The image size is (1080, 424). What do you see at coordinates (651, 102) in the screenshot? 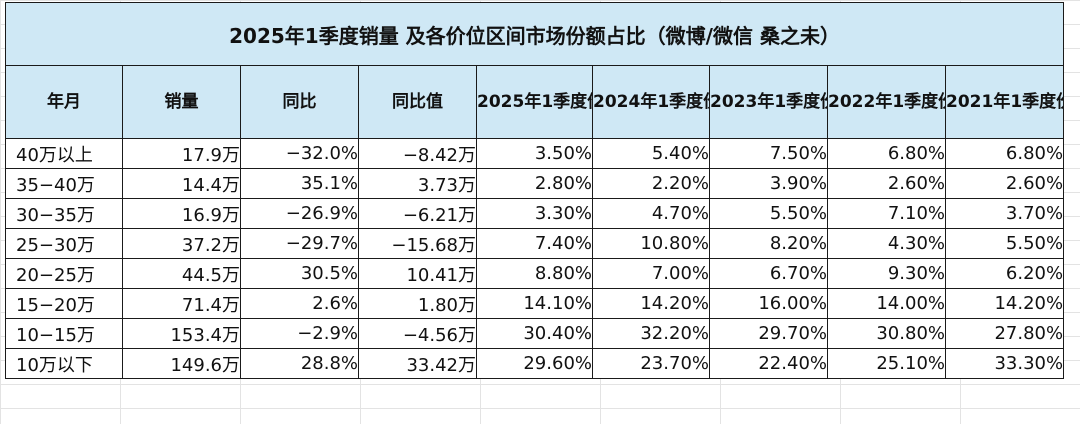
I see `header-cell-share-2024: 2024年1季度份额` at bounding box center [651, 102].